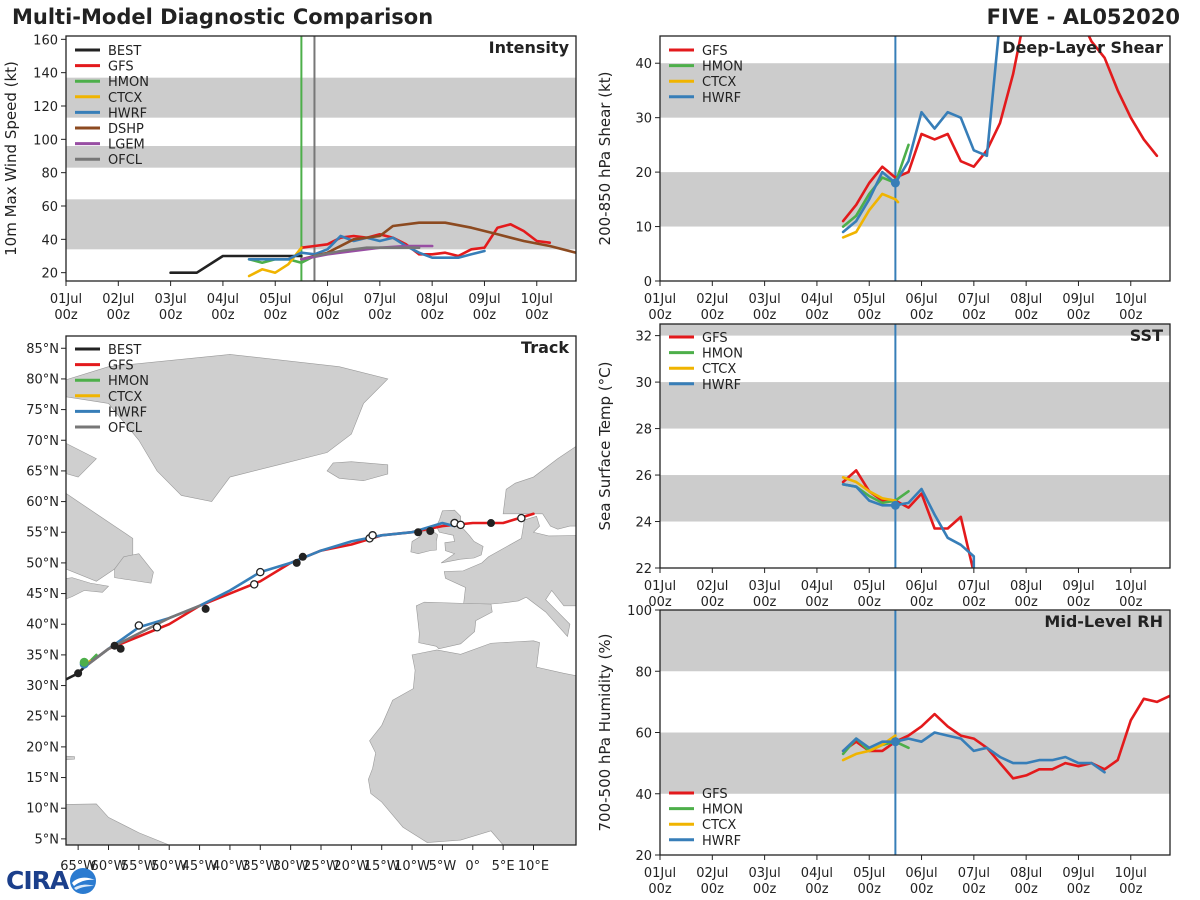 Image resolution: width=1200 pixels, height=900 pixels. I want to click on shear-frame, so click(915, 158).